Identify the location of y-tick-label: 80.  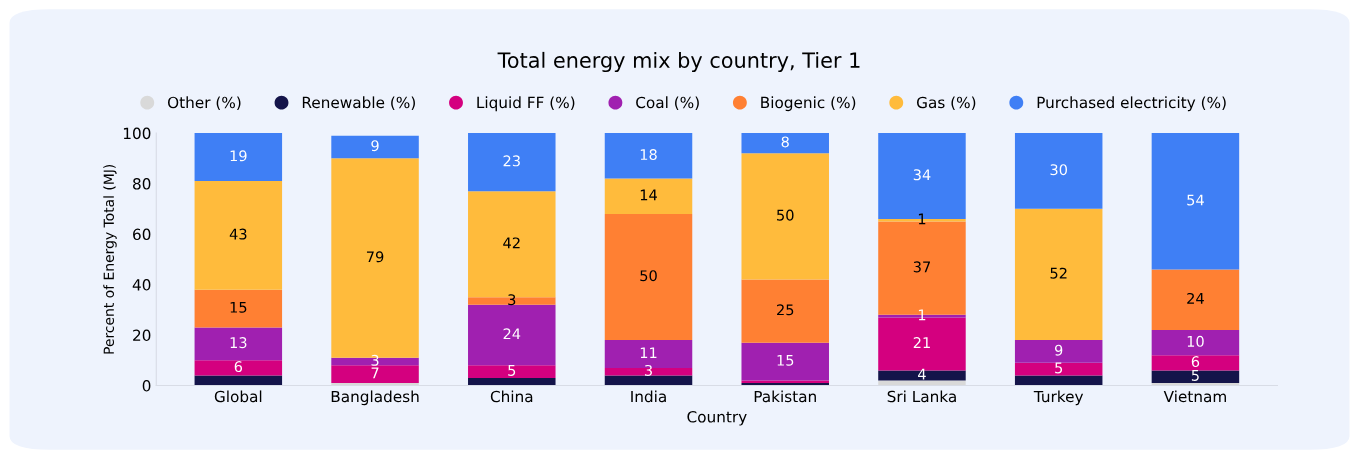
(142, 184).